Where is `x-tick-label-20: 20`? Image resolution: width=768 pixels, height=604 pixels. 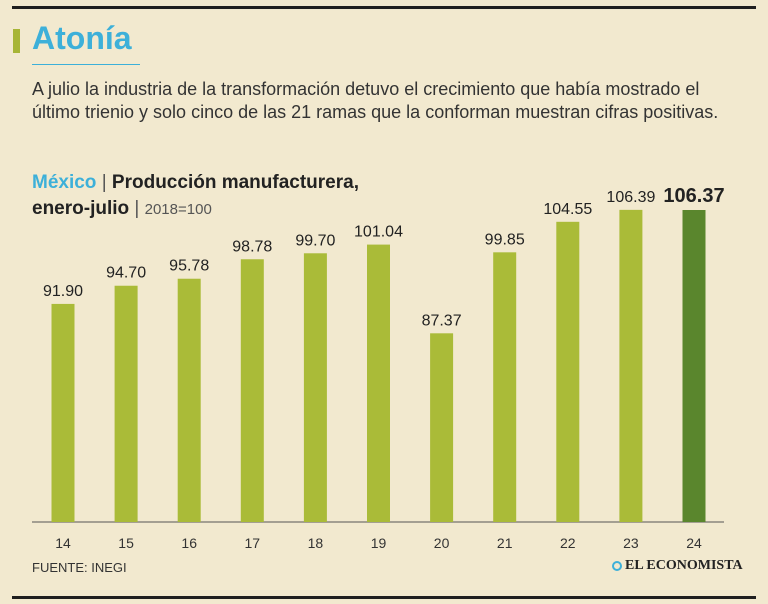
x-tick-label-20: 20 is located at coordinates (442, 543).